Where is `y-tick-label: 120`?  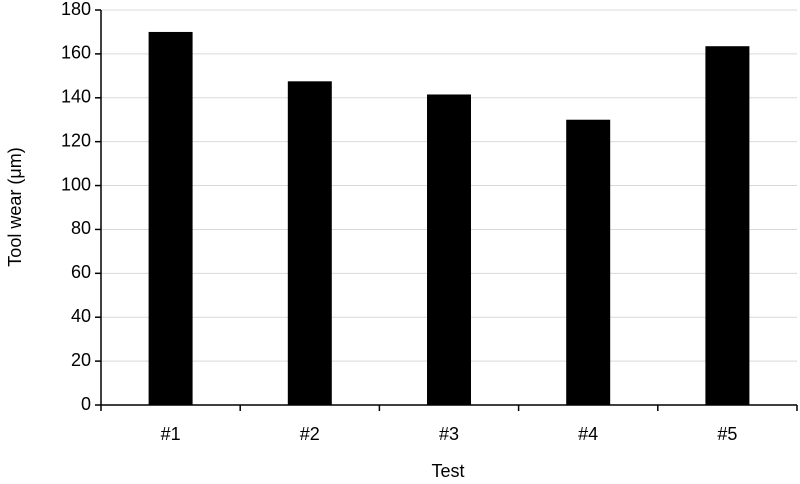
y-tick-label: 120 is located at coordinates (76, 140).